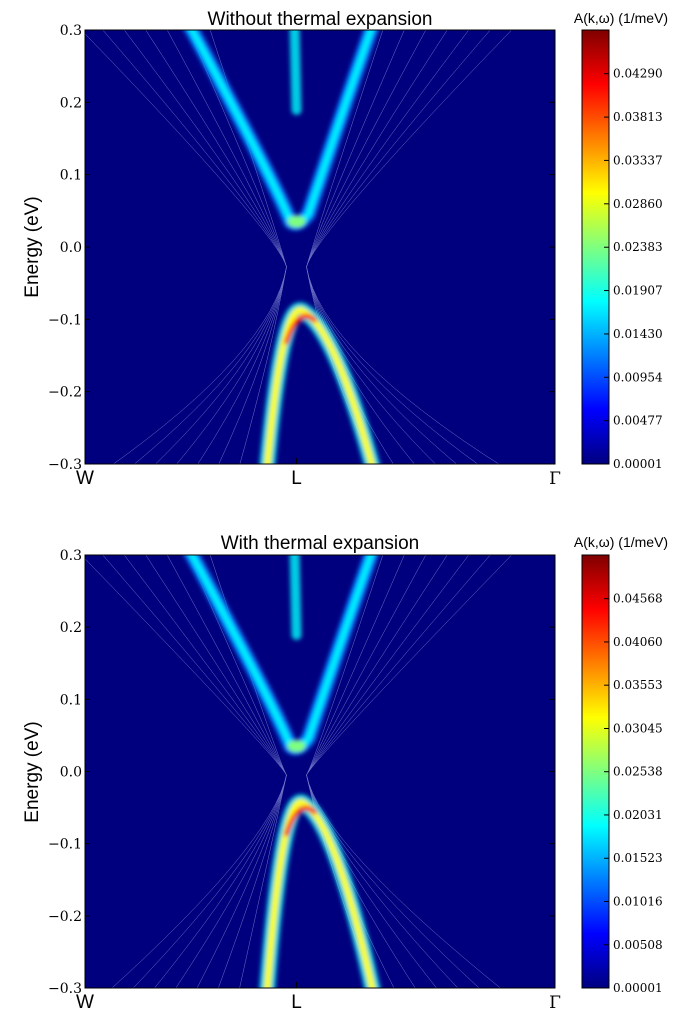  Describe the element at coordinates (638, 685) in the screenshot. I see `colorbar-tick-label: 0.03553` at that location.